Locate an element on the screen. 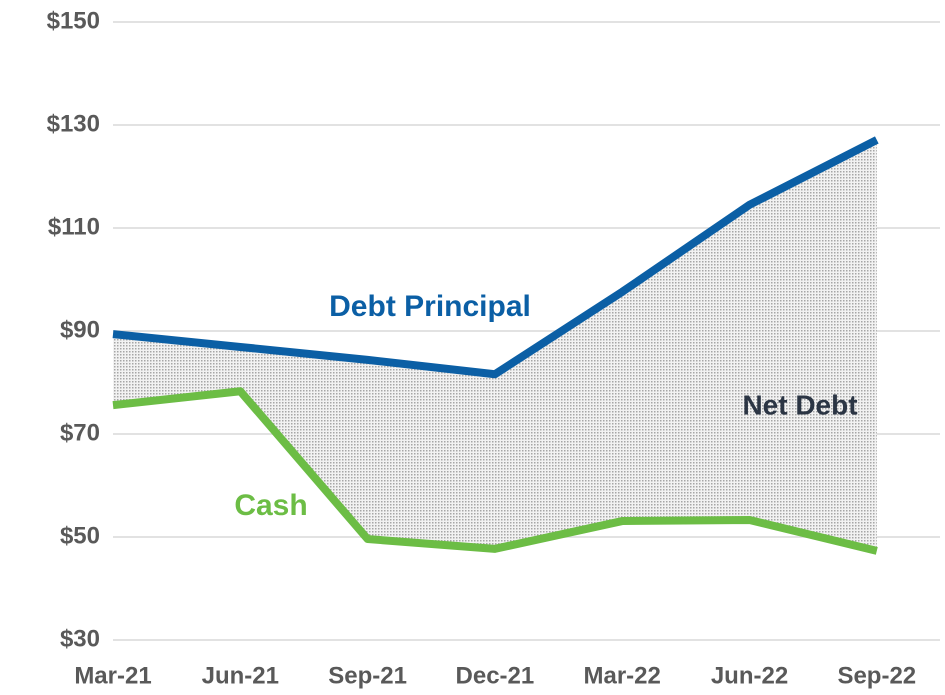 Image resolution: width=945 pixels, height=695 pixels. x-tick-label: Dec-21 is located at coordinates (495, 675).